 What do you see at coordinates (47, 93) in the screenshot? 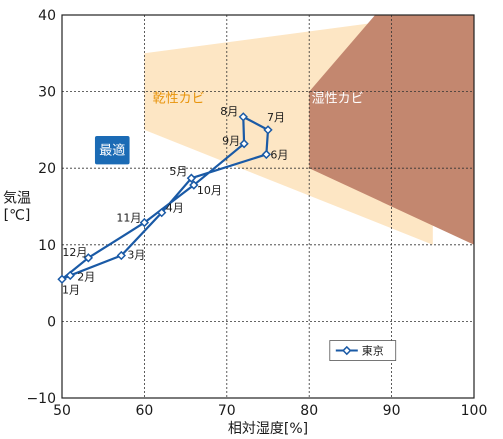
I see `y-tick-label: 30` at bounding box center [47, 93].